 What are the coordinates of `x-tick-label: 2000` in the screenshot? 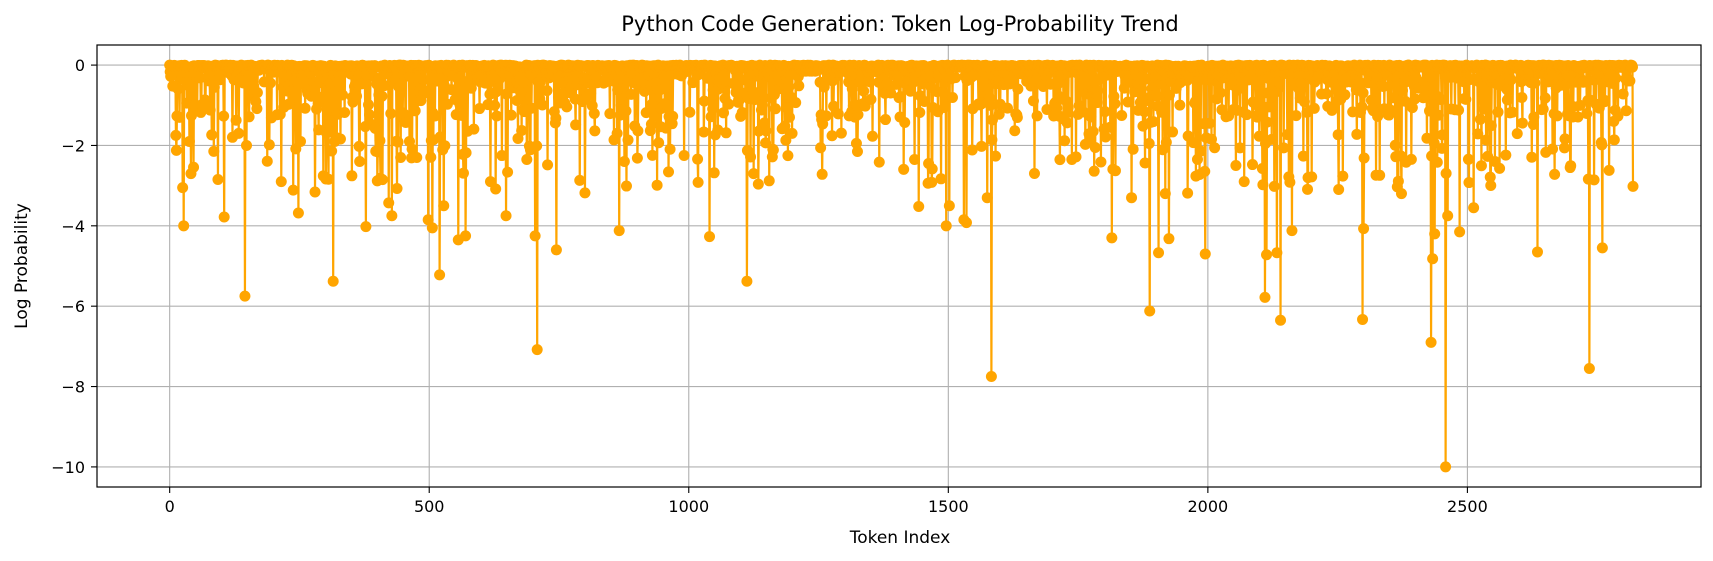 It's located at (1208, 506).